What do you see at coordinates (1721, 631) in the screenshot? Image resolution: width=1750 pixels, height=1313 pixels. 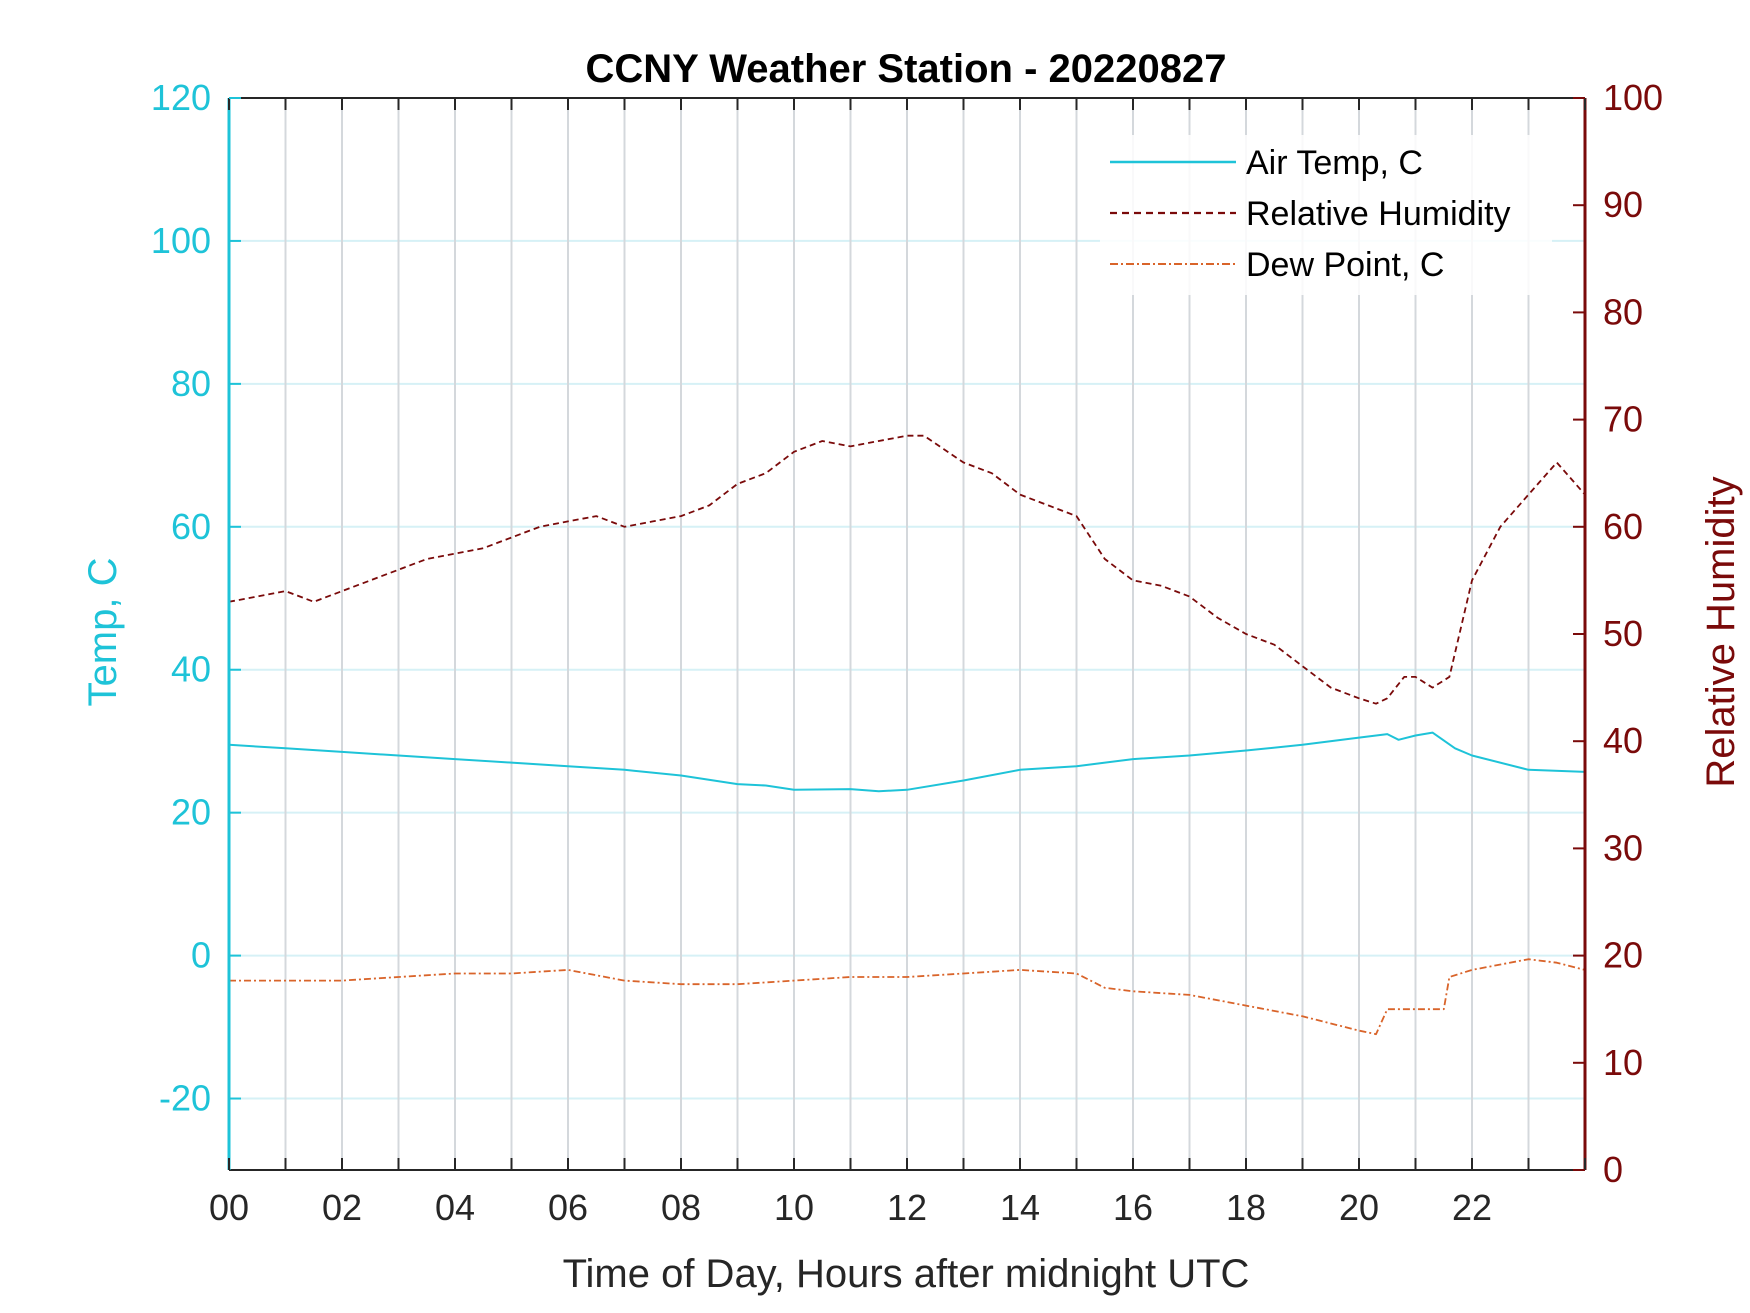 I see `y-axis-right-label: Relative Humidity` at bounding box center [1721, 631].